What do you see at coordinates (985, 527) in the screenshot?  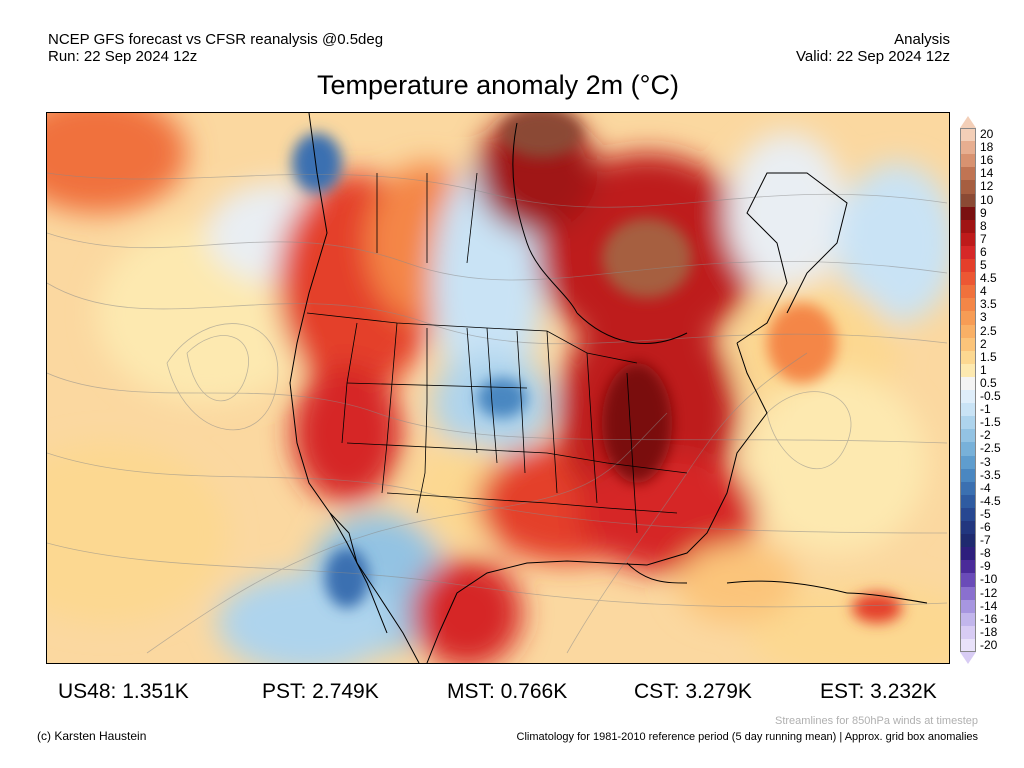 I see `legend-label: -6` at bounding box center [985, 527].